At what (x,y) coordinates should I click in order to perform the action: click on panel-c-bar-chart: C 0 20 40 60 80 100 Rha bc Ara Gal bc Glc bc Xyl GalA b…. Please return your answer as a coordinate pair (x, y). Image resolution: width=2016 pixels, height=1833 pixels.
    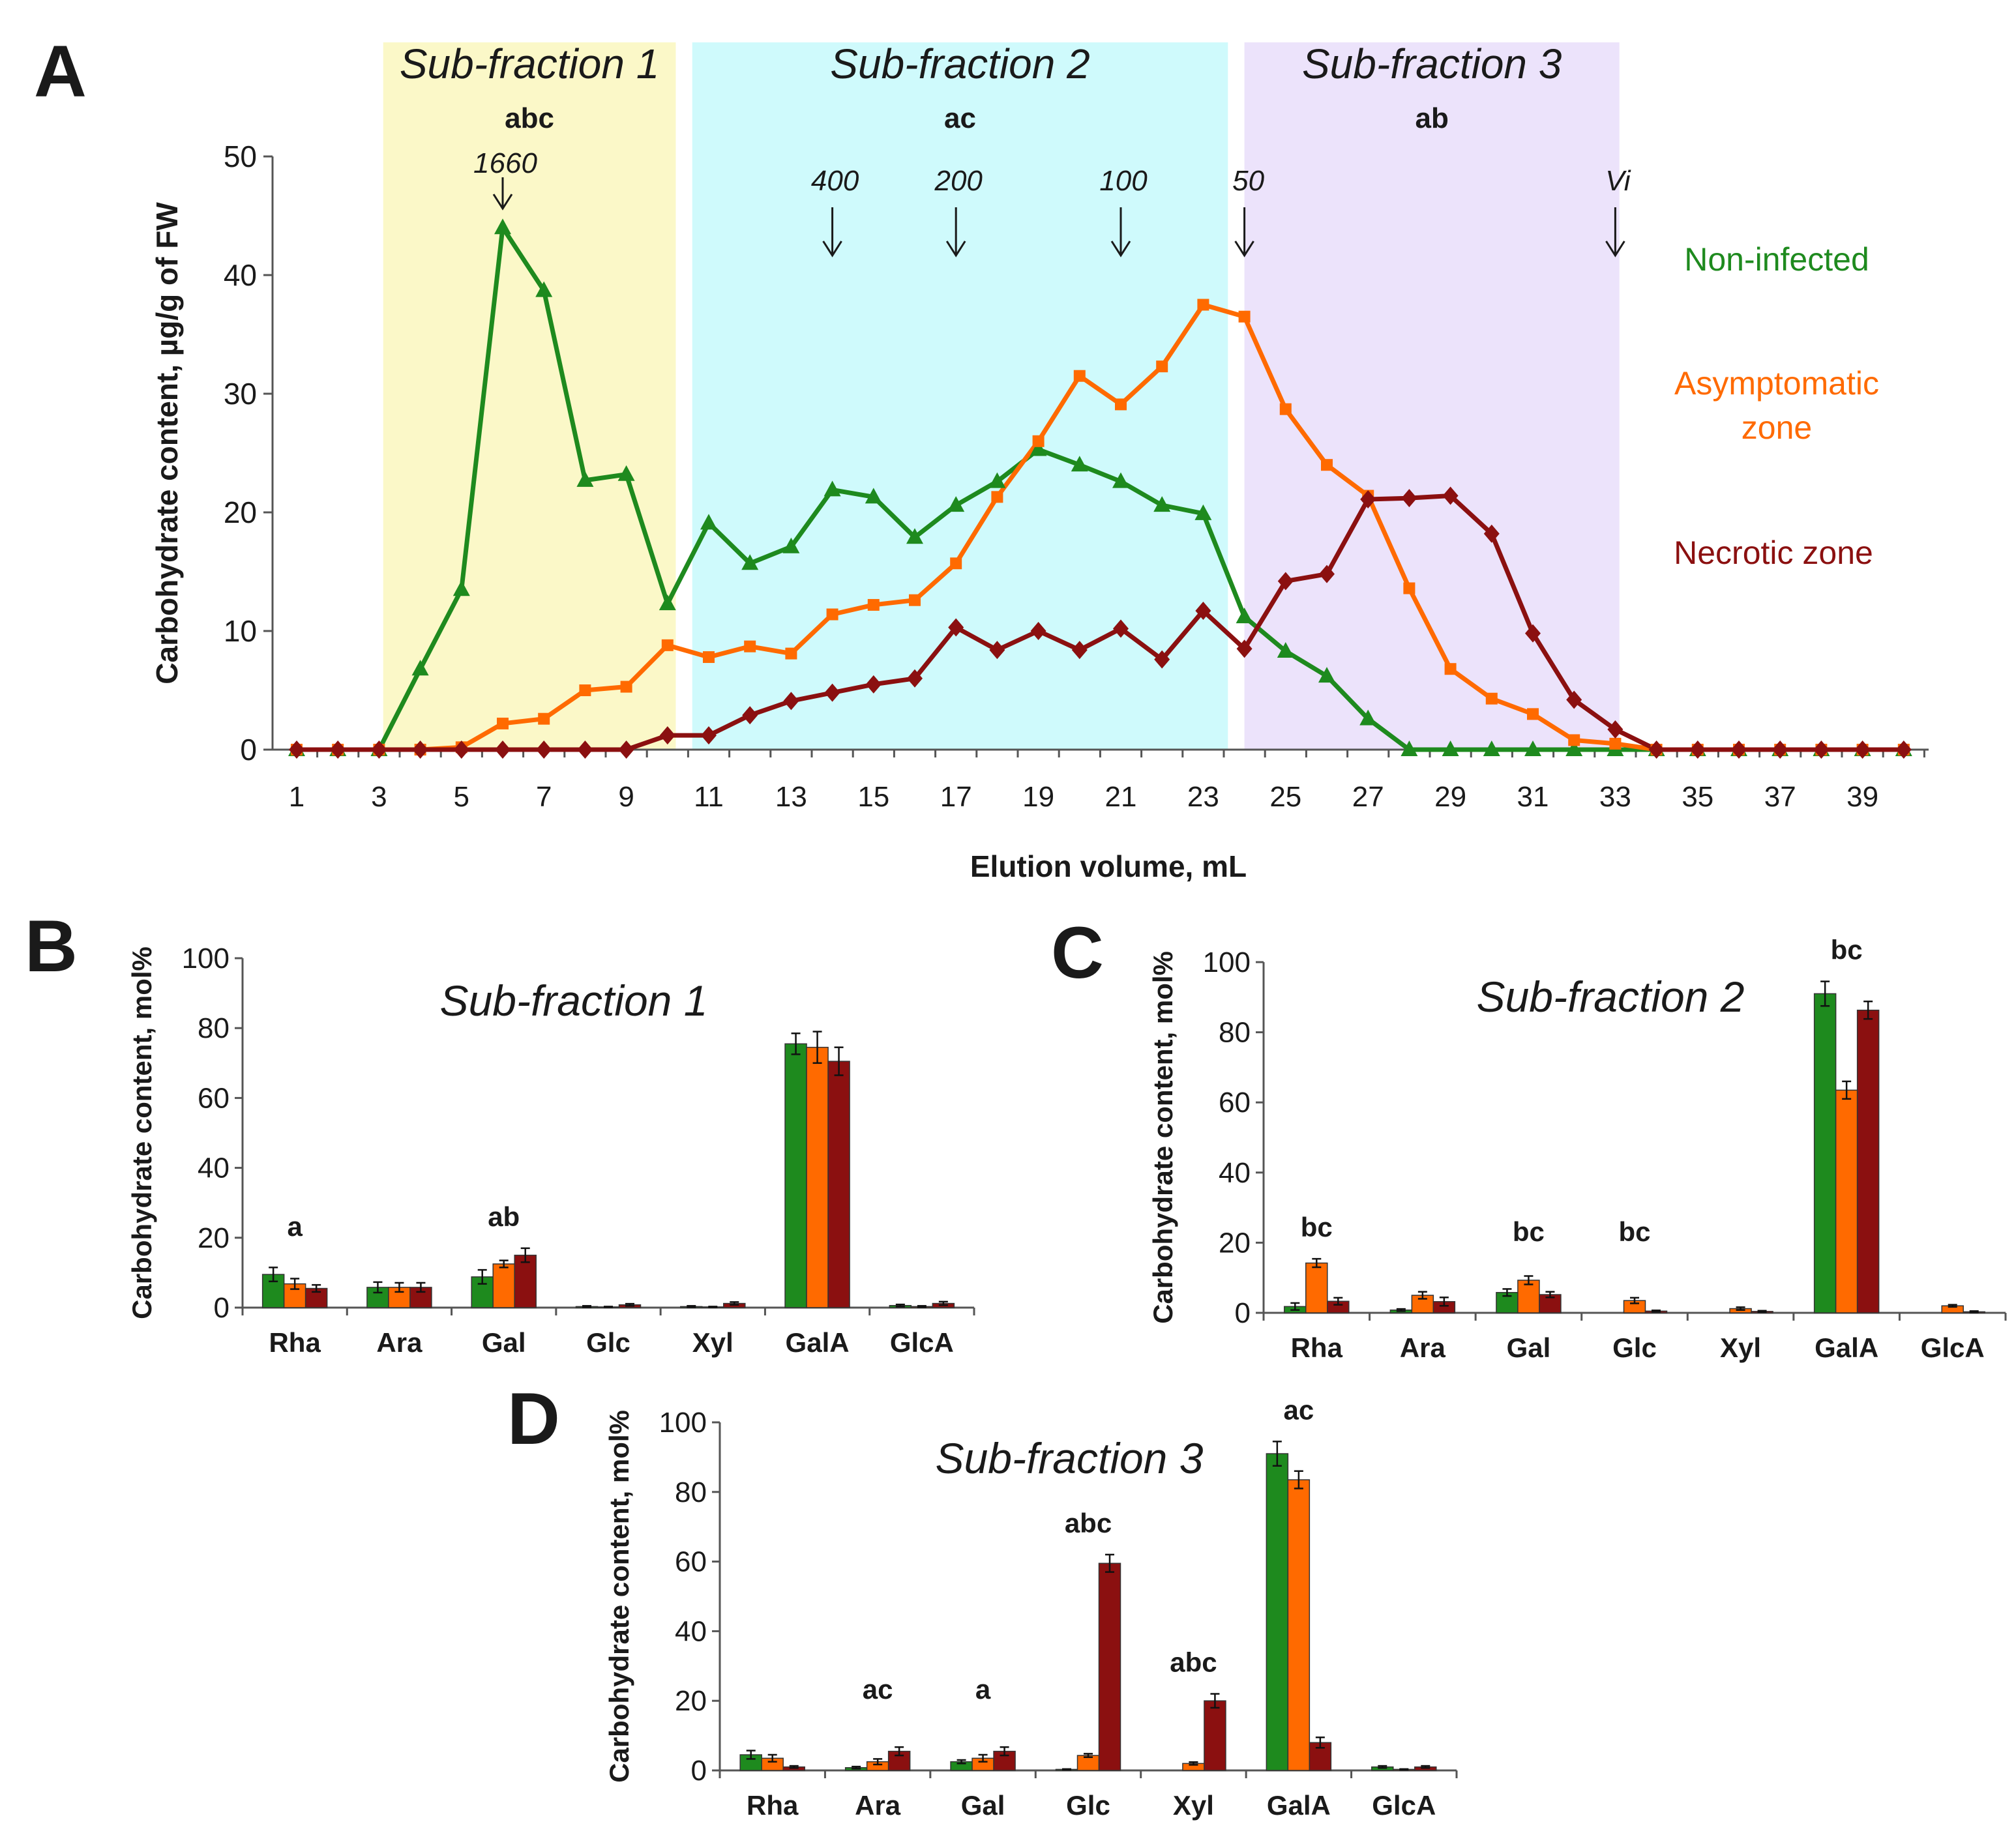
    Looking at the image, I should click on (1529, 1137).